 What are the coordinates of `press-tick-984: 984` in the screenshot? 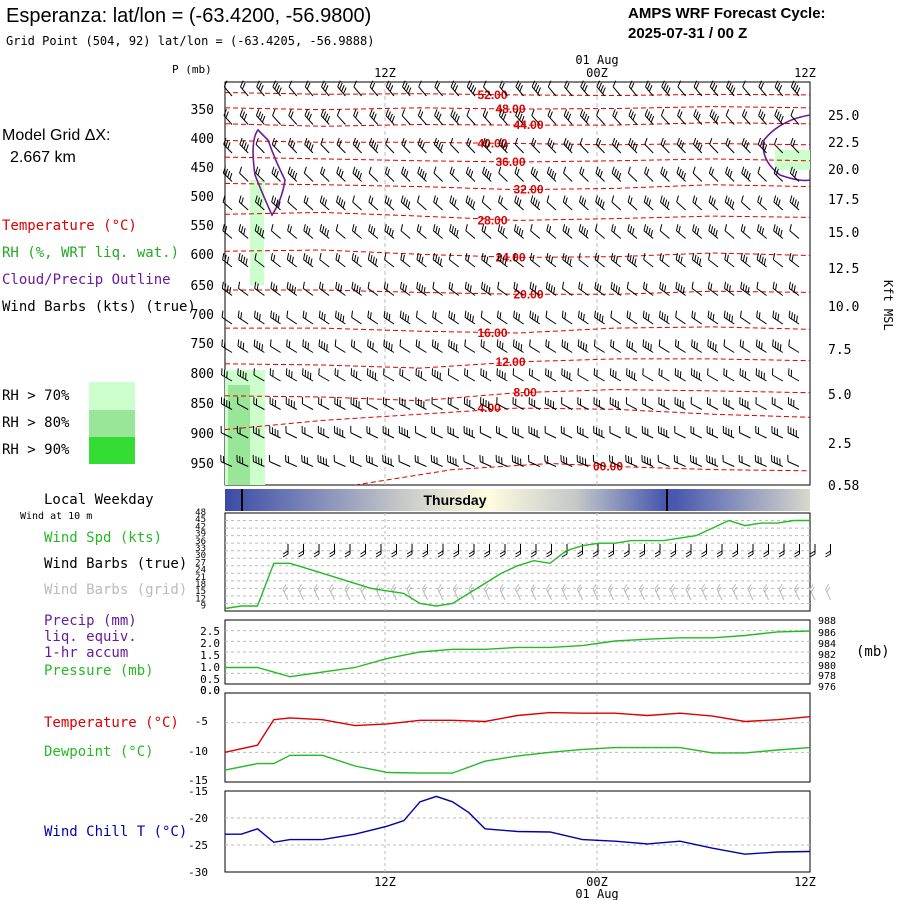 It's located at (827, 644).